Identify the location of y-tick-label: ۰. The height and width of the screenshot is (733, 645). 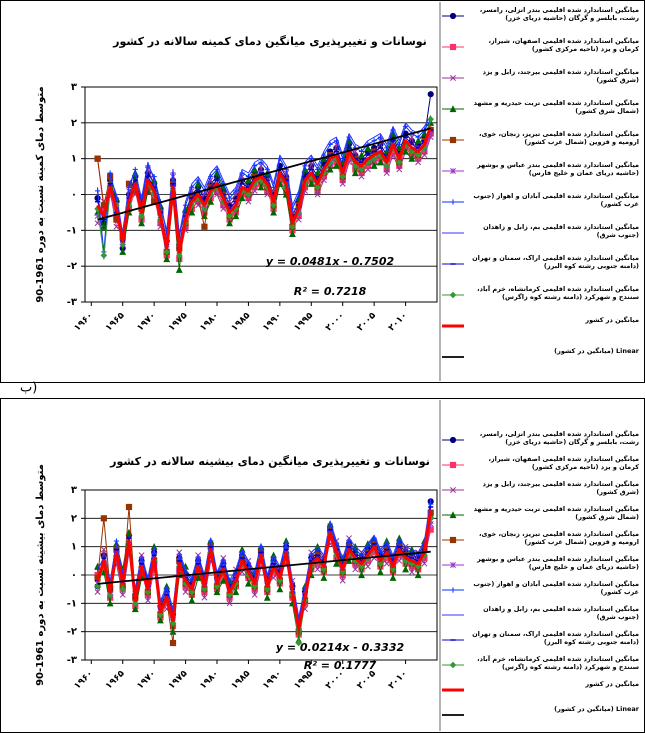
(74, 575).